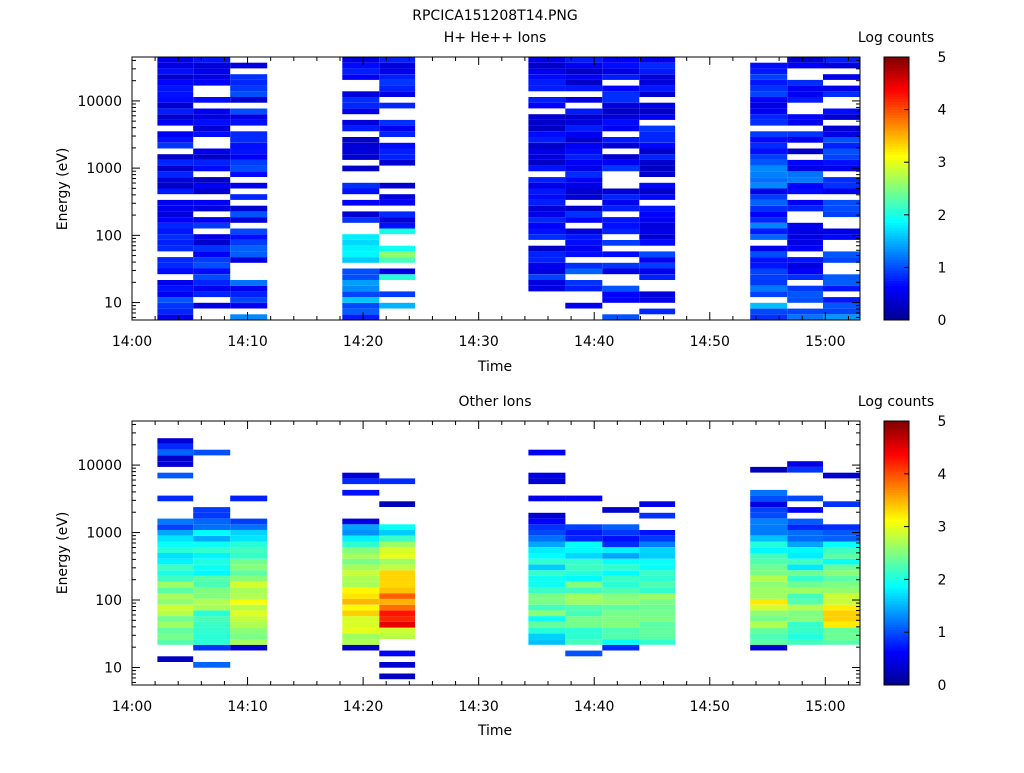  I want to click on colorbar-label: Log counts, so click(896, 38).